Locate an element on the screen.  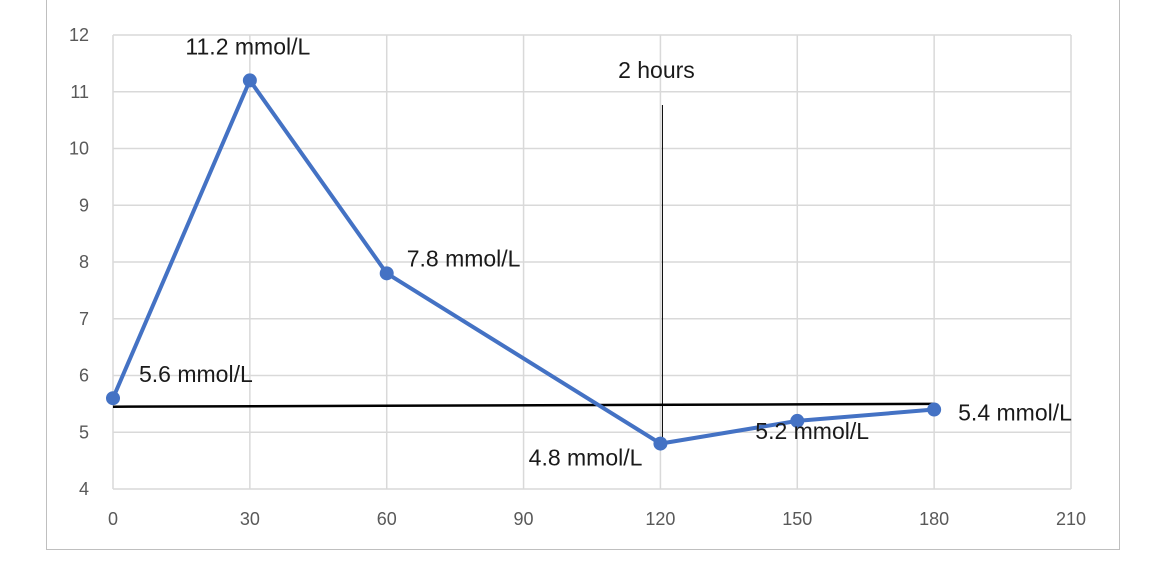
y-tick-label: 6 is located at coordinates (84, 376).